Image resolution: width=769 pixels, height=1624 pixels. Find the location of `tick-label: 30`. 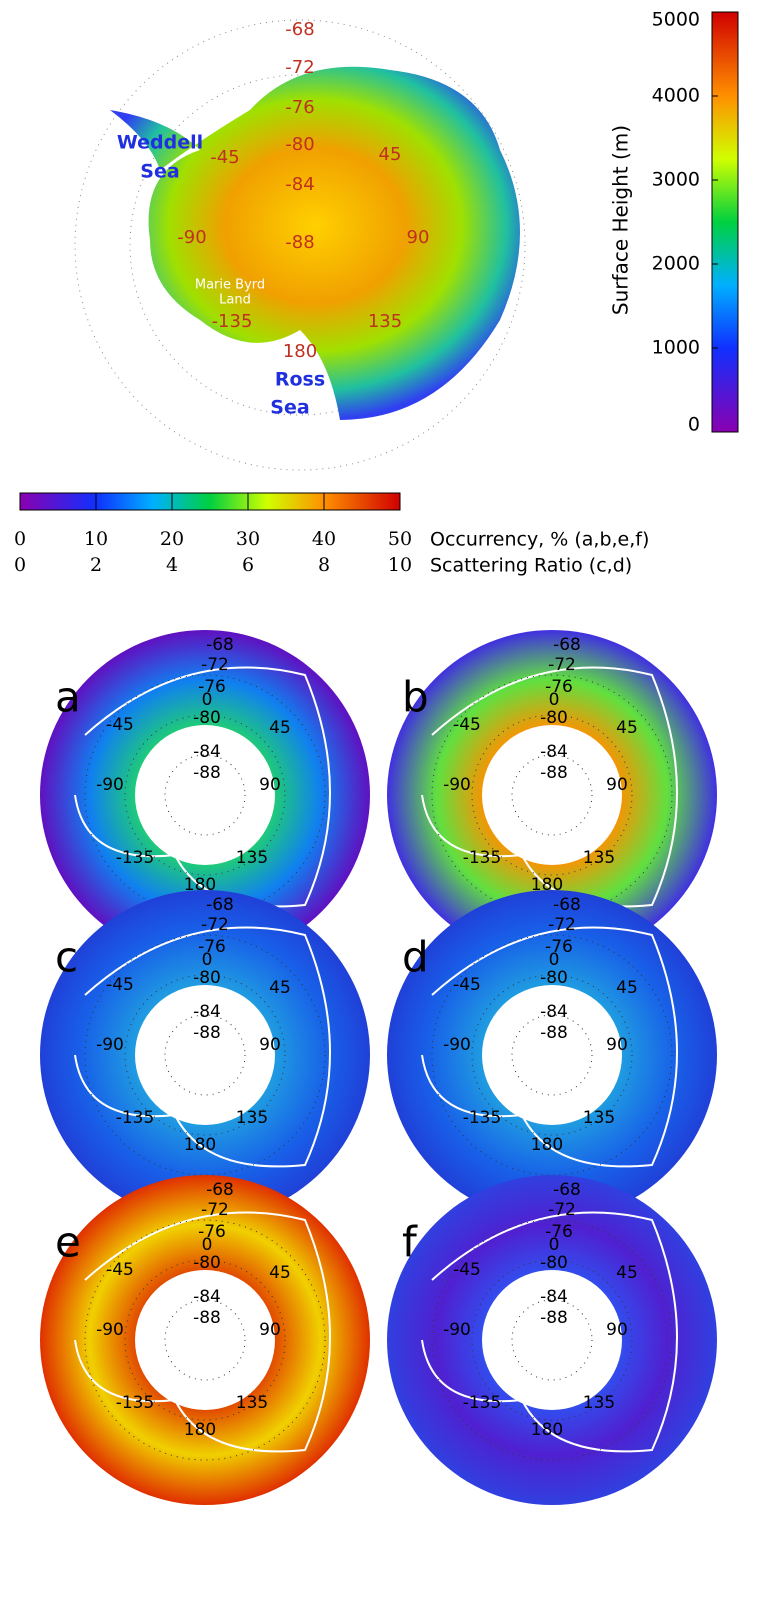

tick-label: 30 is located at coordinates (248, 539).